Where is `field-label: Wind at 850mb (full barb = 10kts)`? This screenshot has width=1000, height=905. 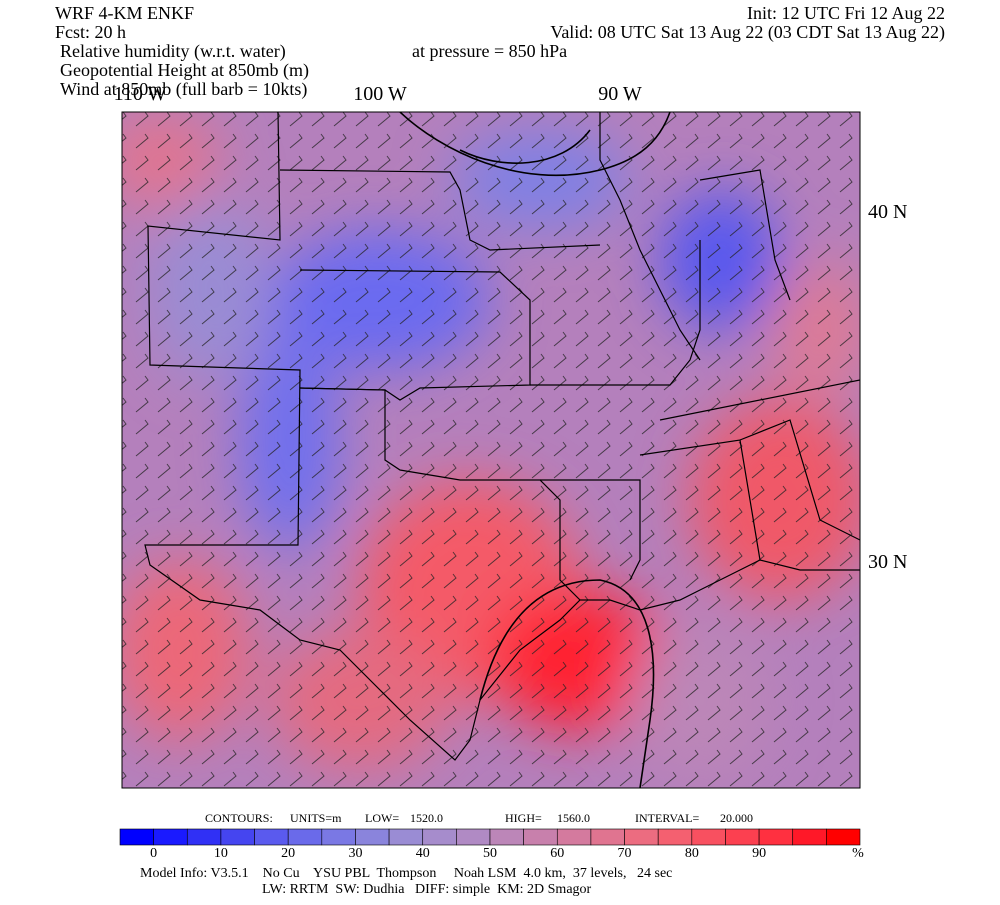 field-label: Wind at 850mb (full barb = 10kts) is located at coordinates (183, 89).